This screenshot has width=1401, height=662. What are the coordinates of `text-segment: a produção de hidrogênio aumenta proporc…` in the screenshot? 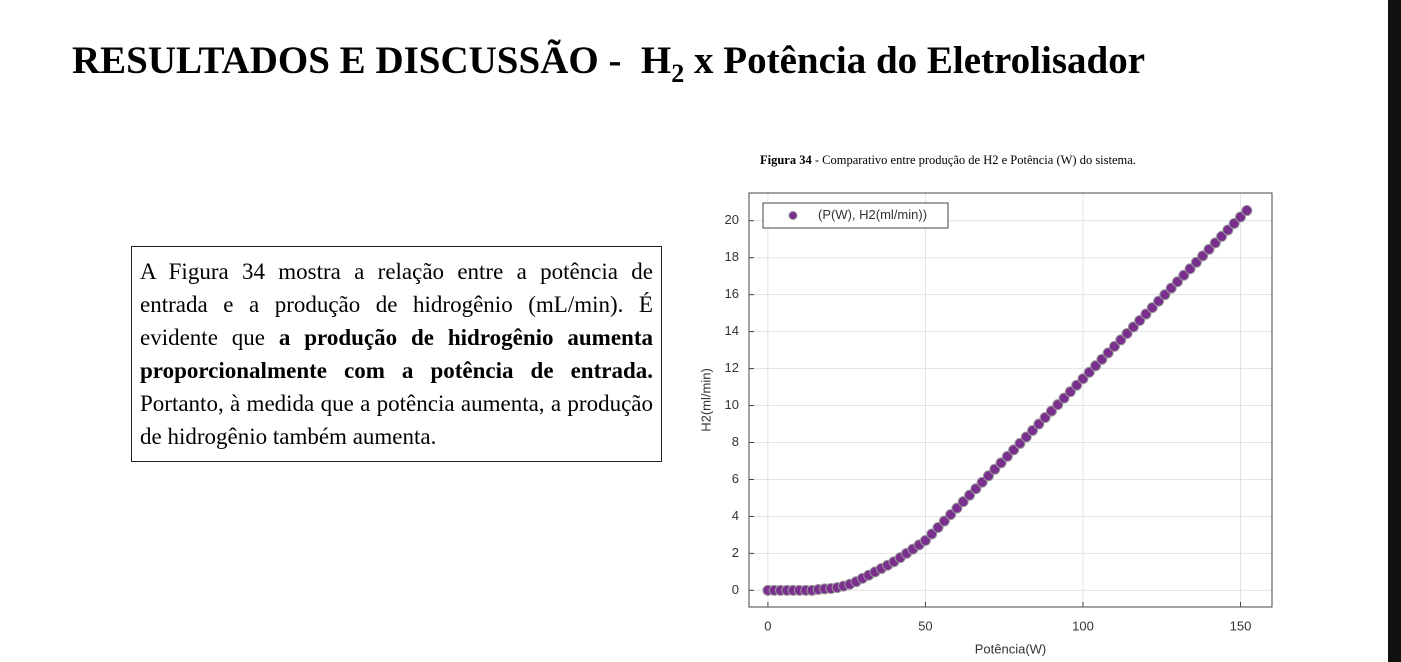 It's located at (396, 354).